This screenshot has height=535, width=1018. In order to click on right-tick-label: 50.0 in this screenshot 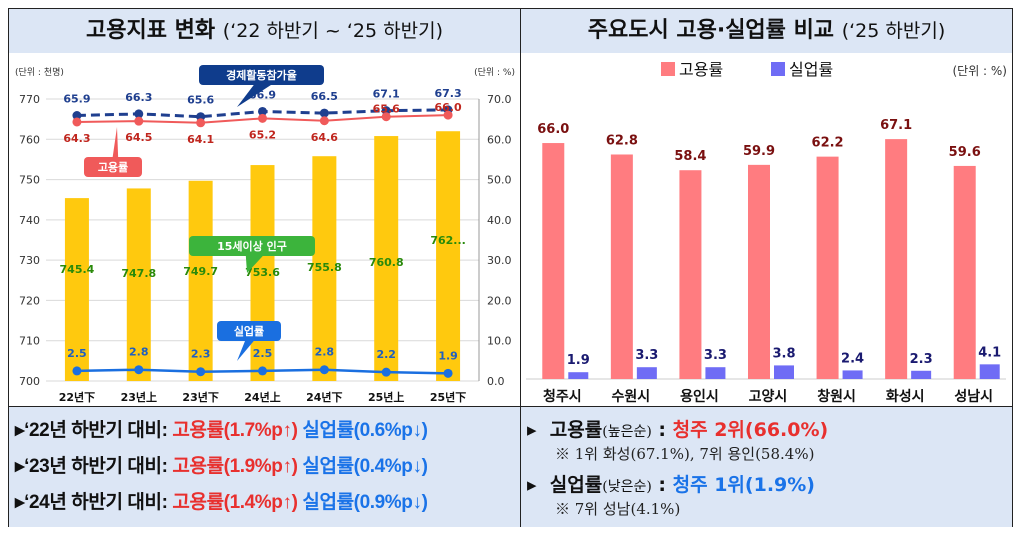, I will do `click(499, 180)`.